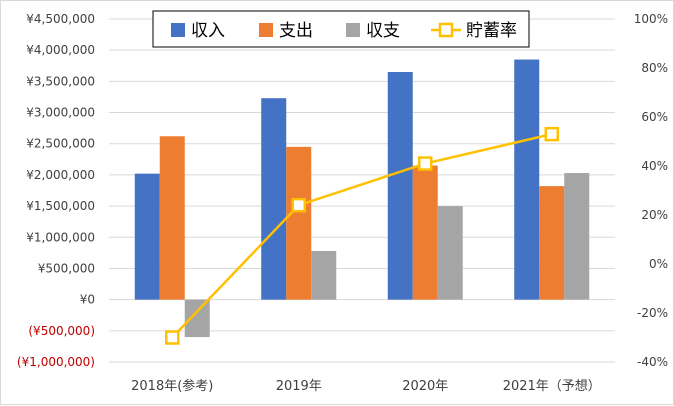 The image size is (674, 406). I want to click on category-axis: 2018年(参考) 2019年 2020年 2021年（予想）, so click(366, 386).